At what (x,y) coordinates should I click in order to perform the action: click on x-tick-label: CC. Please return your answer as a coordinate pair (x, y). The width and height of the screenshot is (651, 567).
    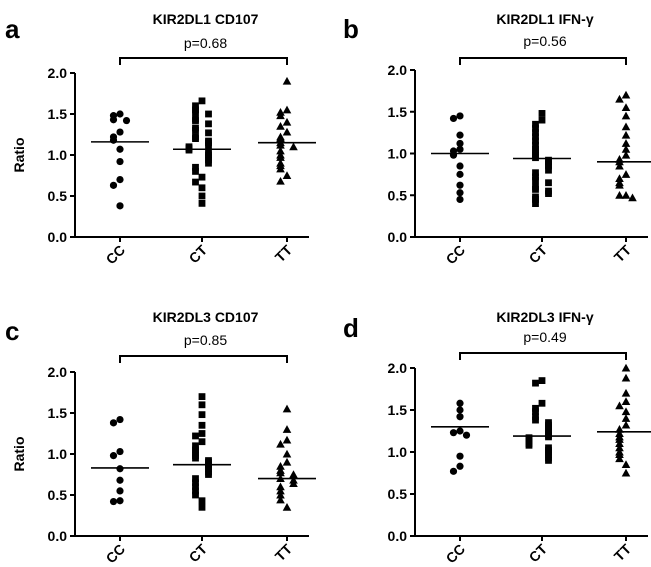
    Looking at the image, I should click on (455, 554).